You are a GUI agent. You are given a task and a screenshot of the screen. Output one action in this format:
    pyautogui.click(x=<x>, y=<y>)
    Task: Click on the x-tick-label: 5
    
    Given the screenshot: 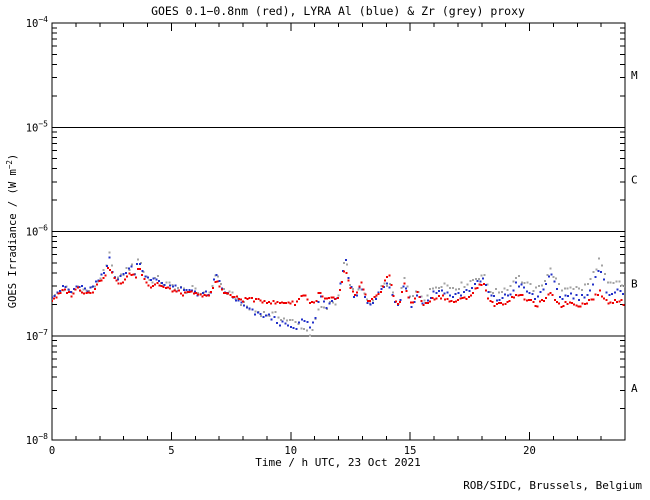 What is the action you would take?
    pyautogui.click(x=171, y=451)
    